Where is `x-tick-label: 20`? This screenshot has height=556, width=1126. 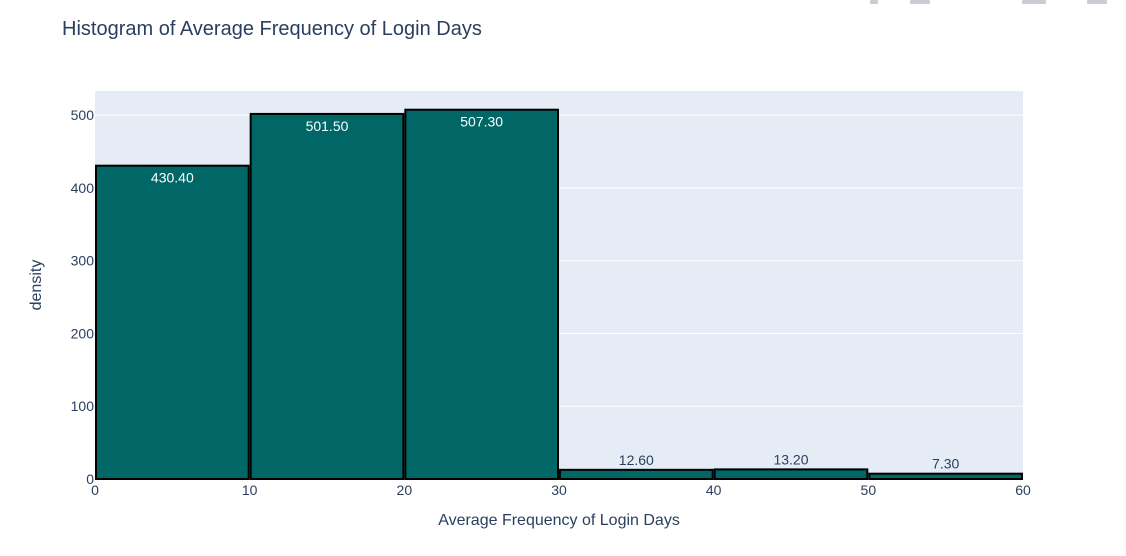 x-tick-label: 20 is located at coordinates (405, 490).